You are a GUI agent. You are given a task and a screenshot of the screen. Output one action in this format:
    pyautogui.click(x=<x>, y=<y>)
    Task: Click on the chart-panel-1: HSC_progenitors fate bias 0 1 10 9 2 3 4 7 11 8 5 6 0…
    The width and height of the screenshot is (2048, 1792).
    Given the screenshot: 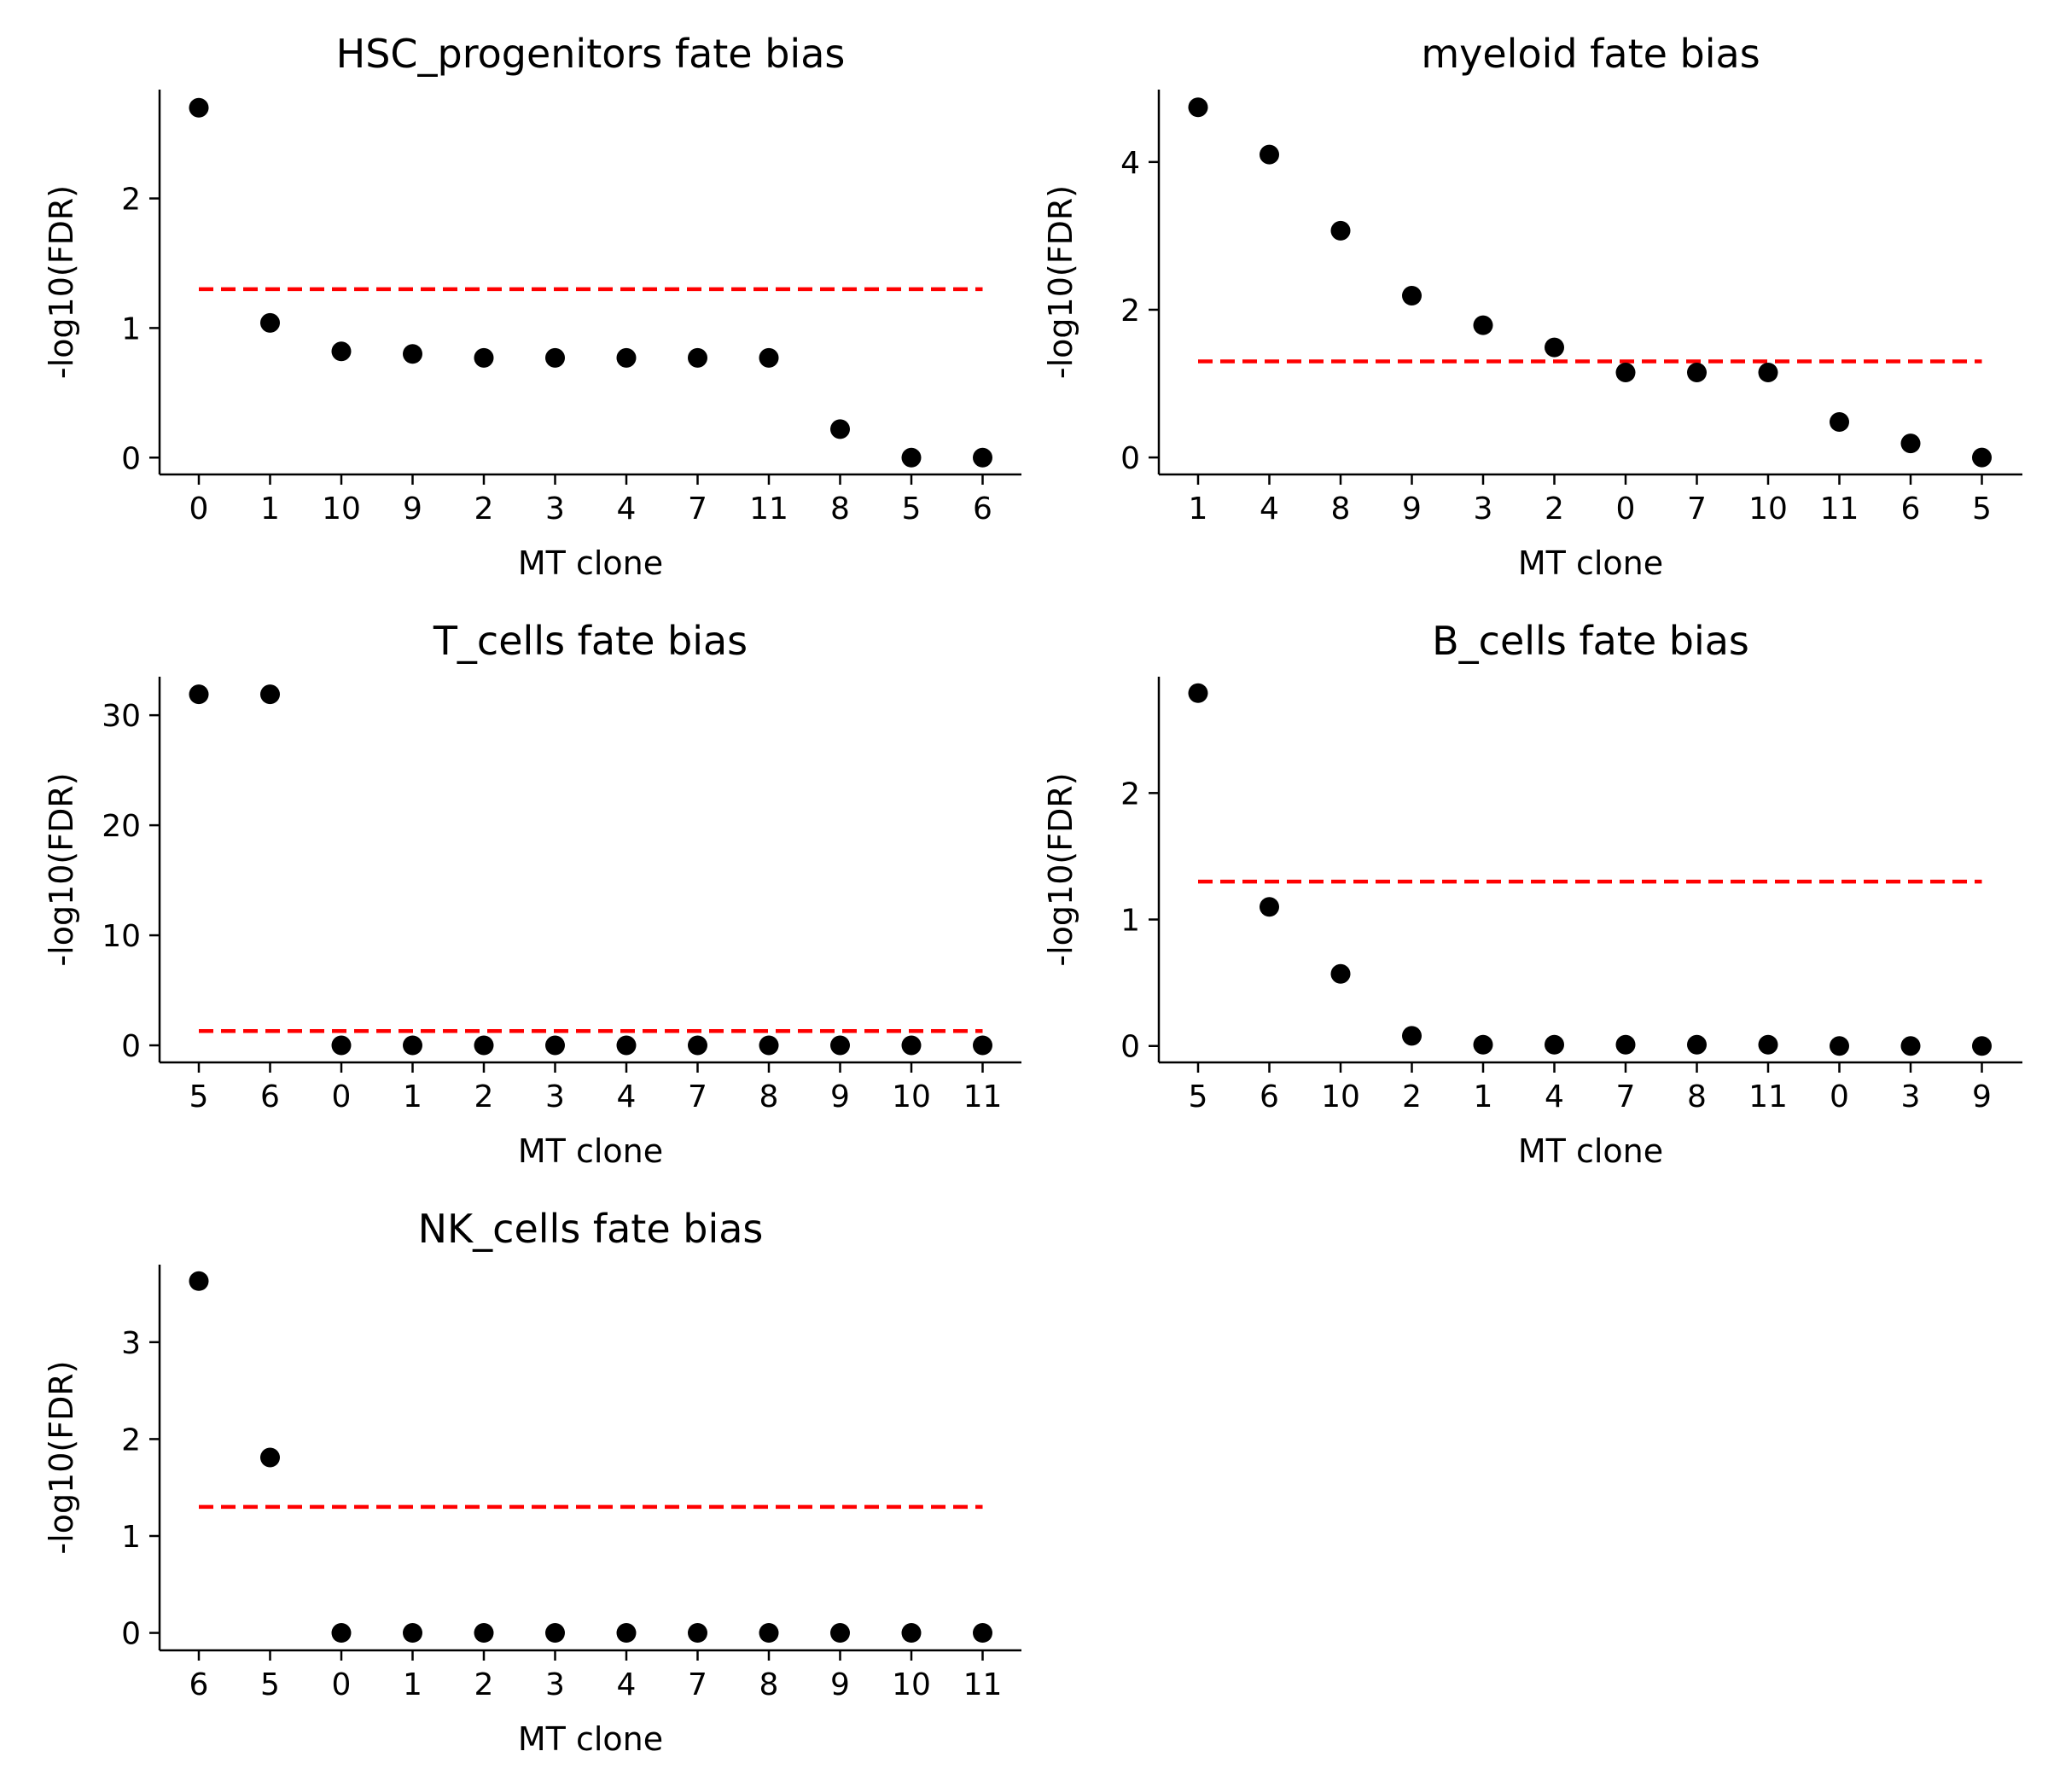 What is the action you would take?
    pyautogui.click(x=532, y=306)
    